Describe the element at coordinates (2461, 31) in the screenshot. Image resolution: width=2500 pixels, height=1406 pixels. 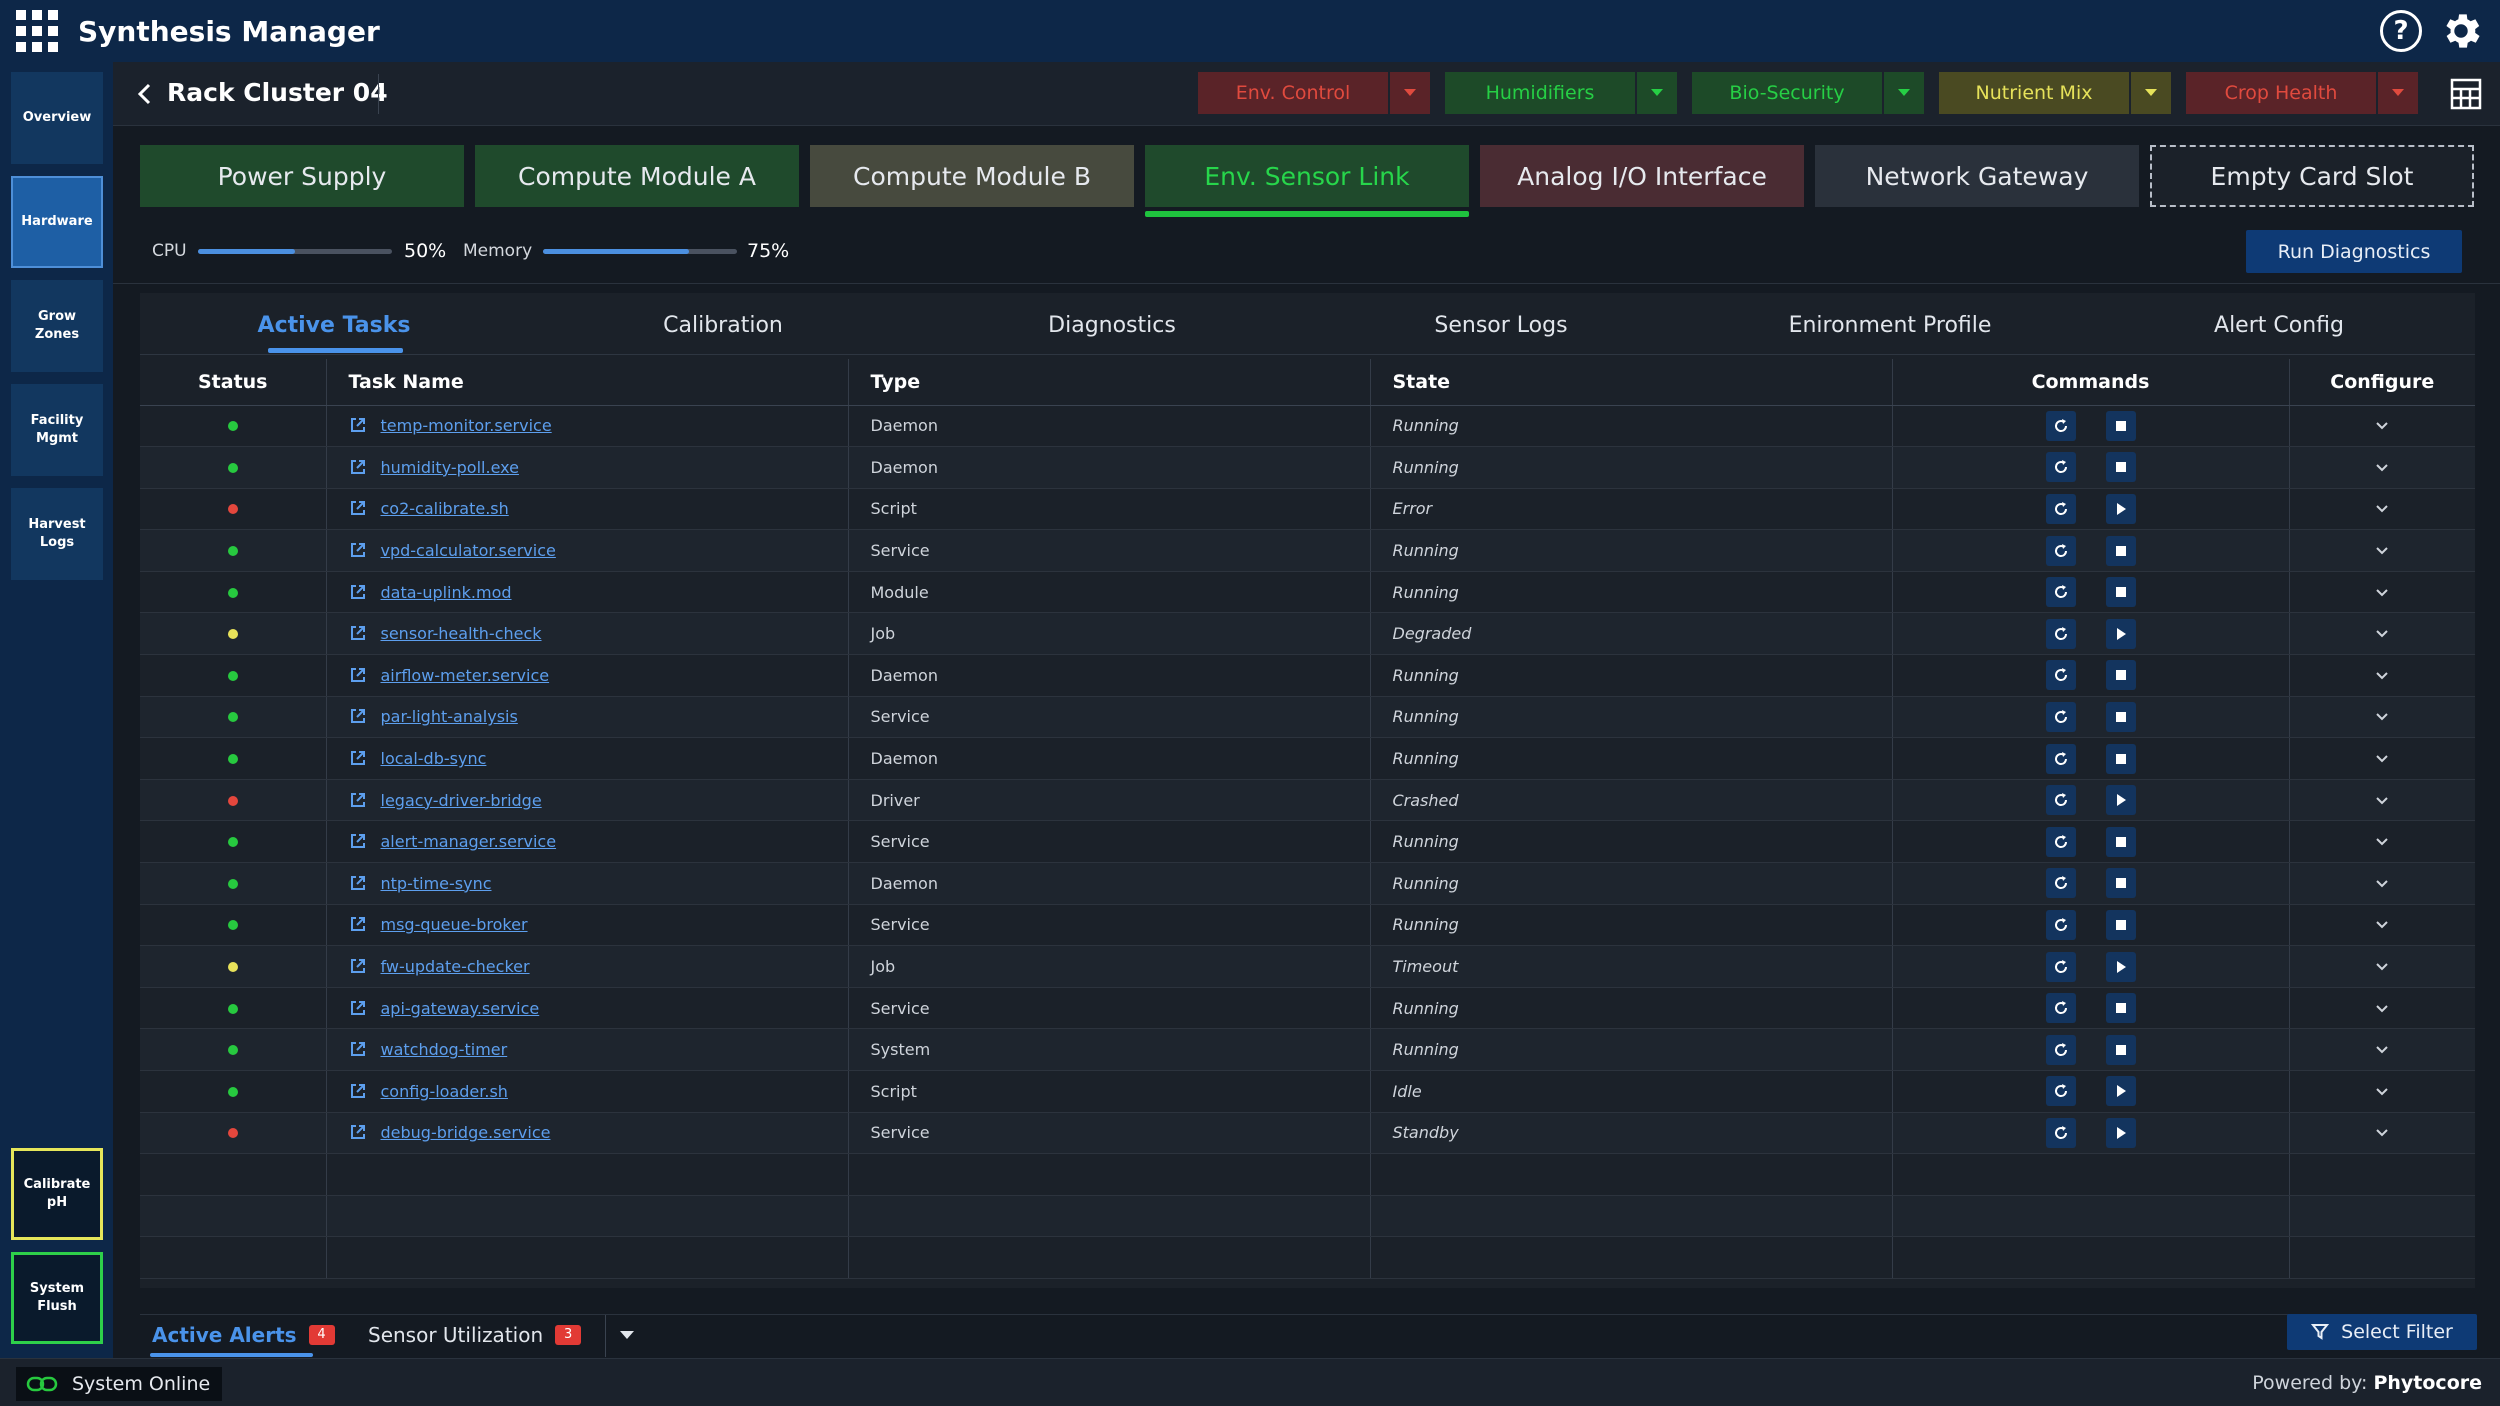
I see `gear-icon` at that location.